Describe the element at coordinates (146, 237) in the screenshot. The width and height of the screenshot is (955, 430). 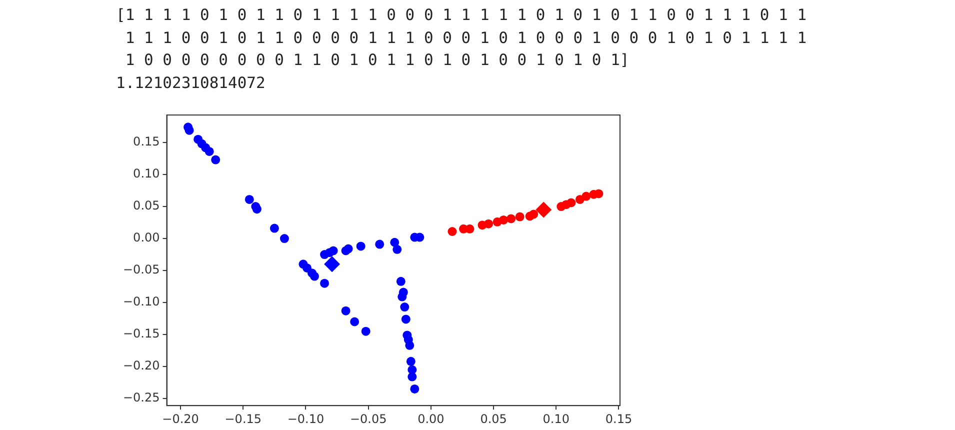
I see `y-tick-label: 0.00` at that location.